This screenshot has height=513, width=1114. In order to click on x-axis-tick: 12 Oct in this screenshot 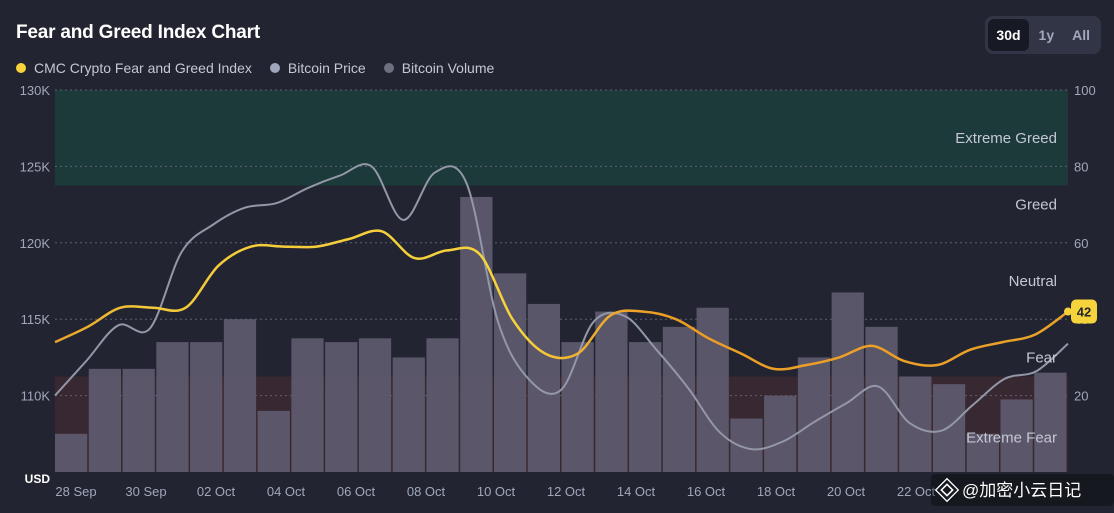, I will do `click(566, 491)`.